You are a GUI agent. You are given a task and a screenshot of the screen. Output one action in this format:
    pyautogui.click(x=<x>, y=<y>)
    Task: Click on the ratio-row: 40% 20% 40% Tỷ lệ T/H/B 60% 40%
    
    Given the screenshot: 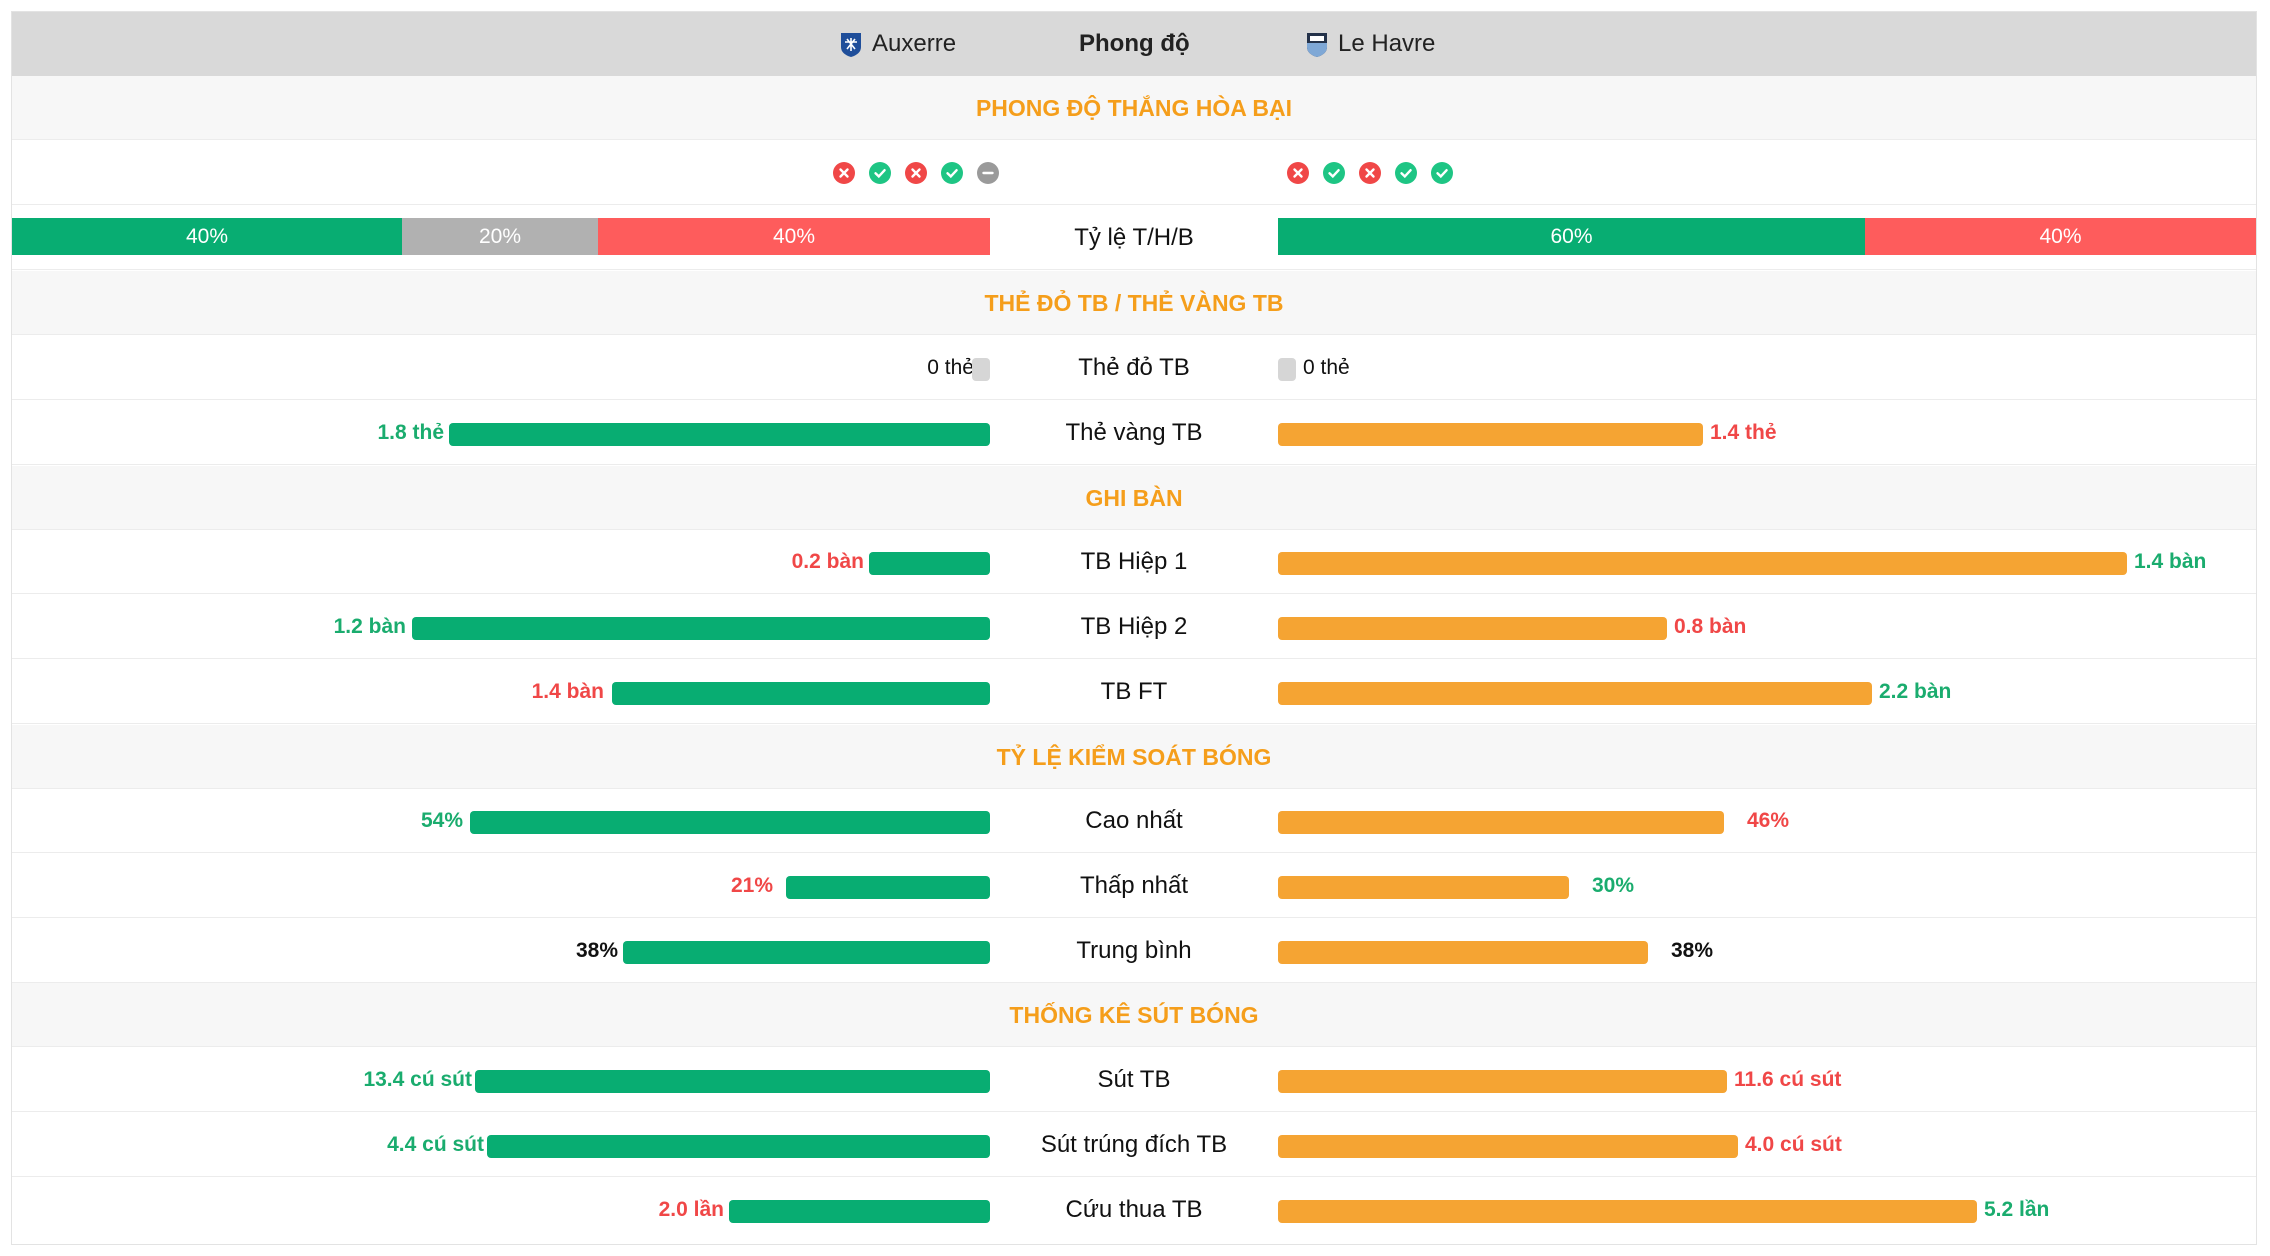 What is the action you would take?
    pyautogui.click(x=1134, y=238)
    